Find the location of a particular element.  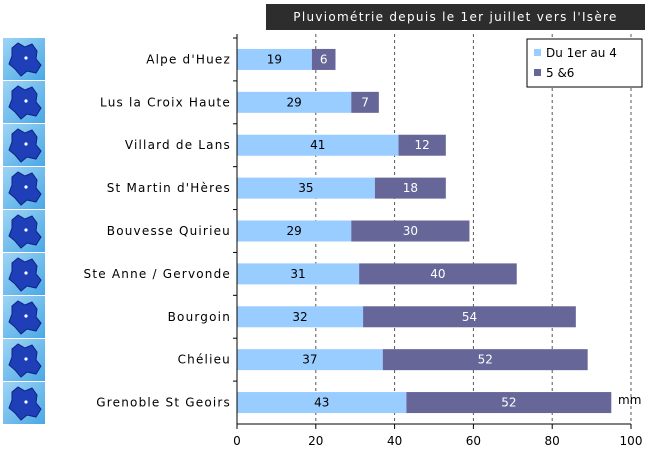

category-label: Ste Anne / Gervonde is located at coordinates (157, 274).